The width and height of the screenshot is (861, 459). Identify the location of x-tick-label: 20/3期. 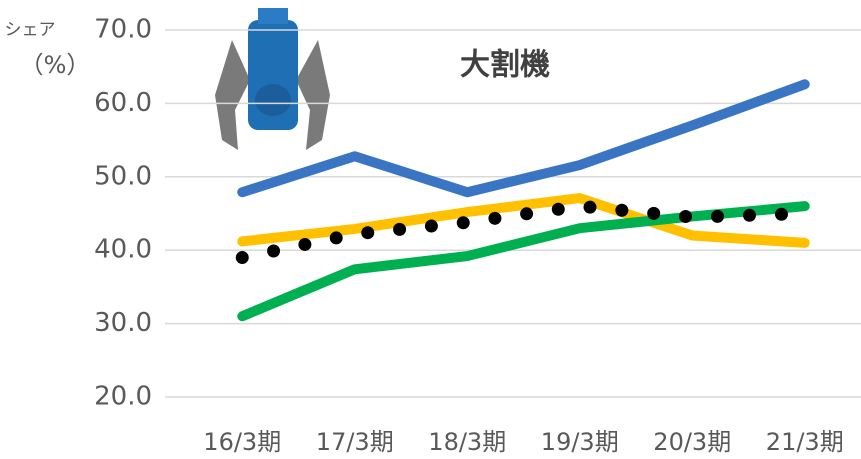
(692, 442).